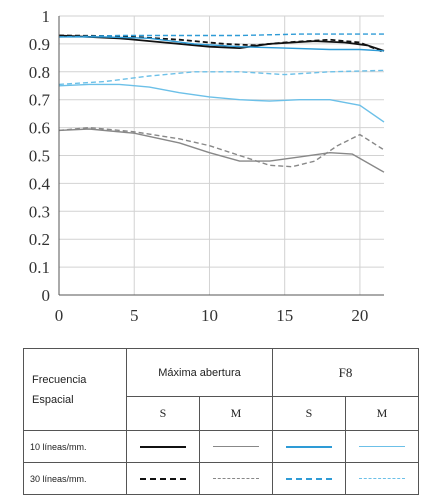  What do you see at coordinates (221, 35) in the screenshot?
I see `series-30-f8-s` at bounding box center [221, 35].